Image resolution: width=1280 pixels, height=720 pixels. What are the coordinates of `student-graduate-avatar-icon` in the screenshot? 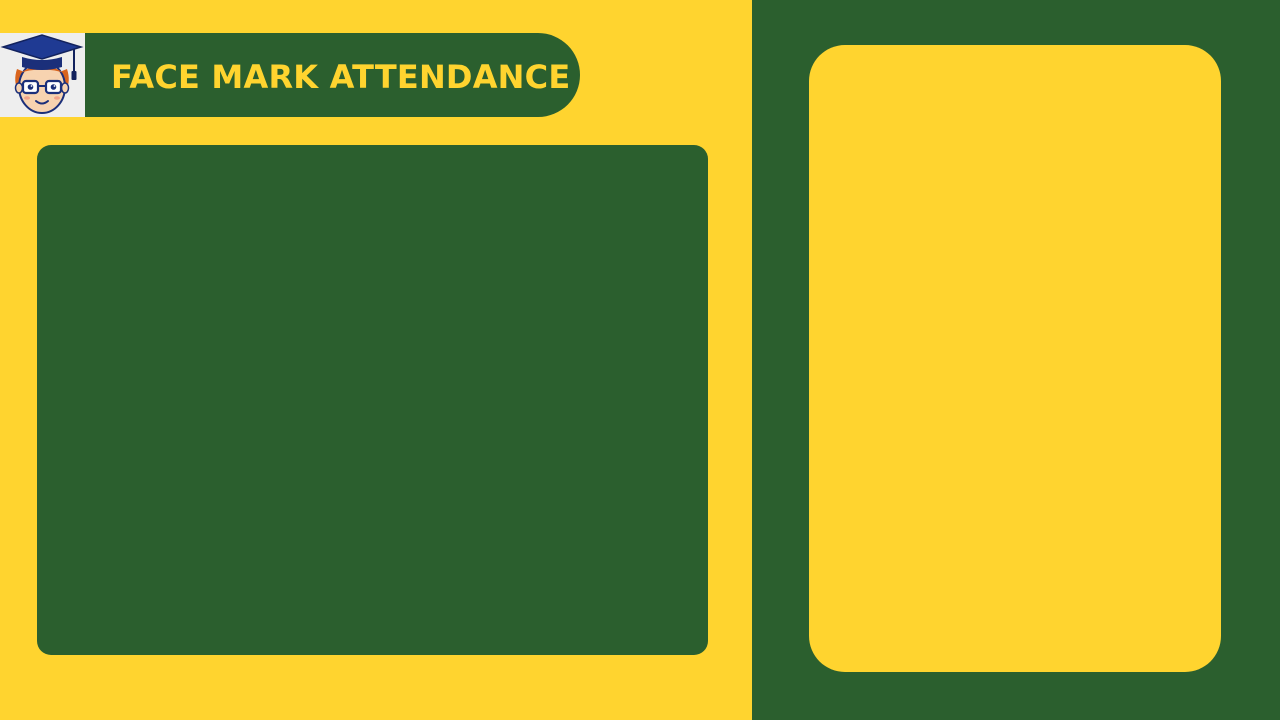 It's located at (42, 74).